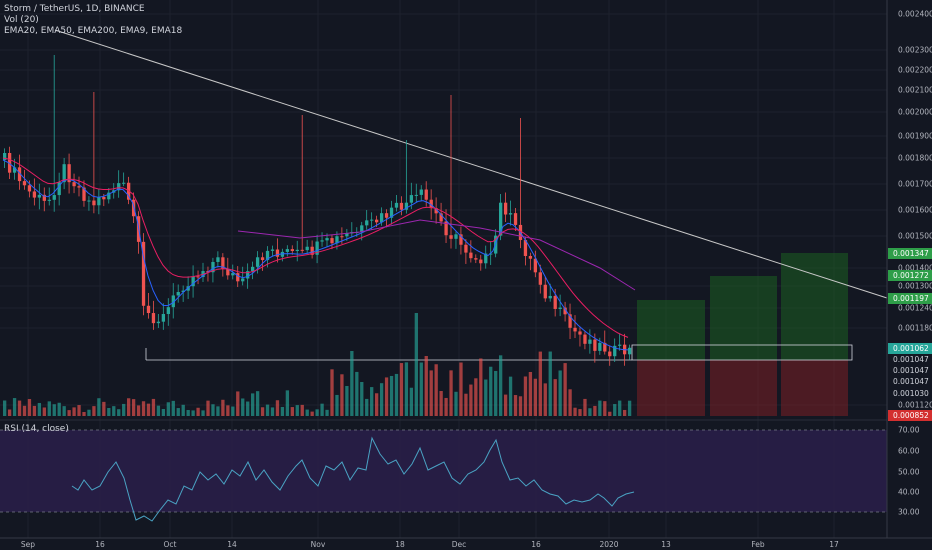 This screenshot has width=932, height=550. What do you see at coordinates (911, 298) in the screenshot?
I see `price-tag-label: 0.001197` at bounding box center [911, 298].